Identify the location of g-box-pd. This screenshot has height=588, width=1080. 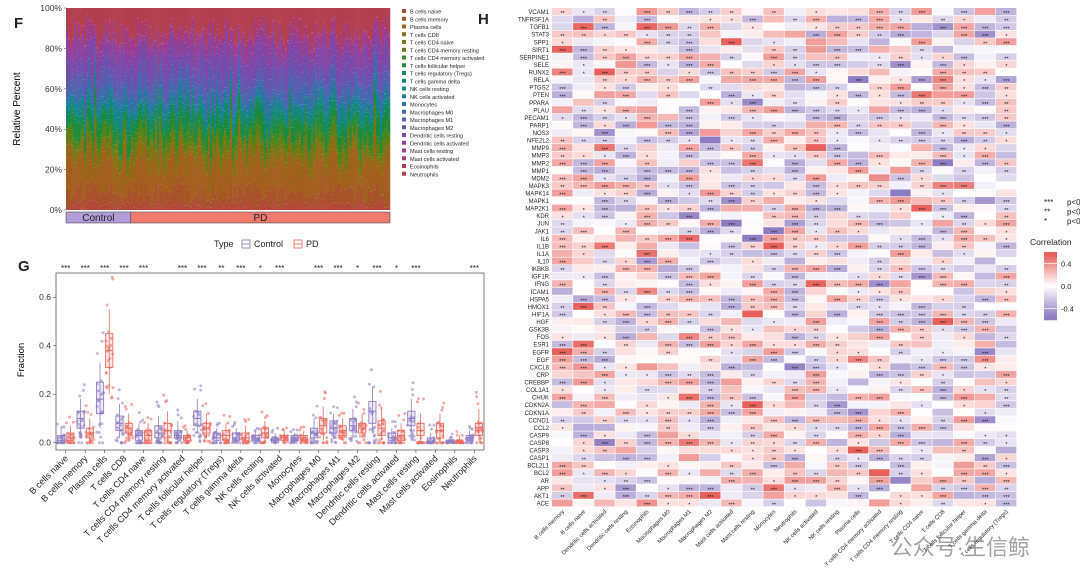
(206, 423).